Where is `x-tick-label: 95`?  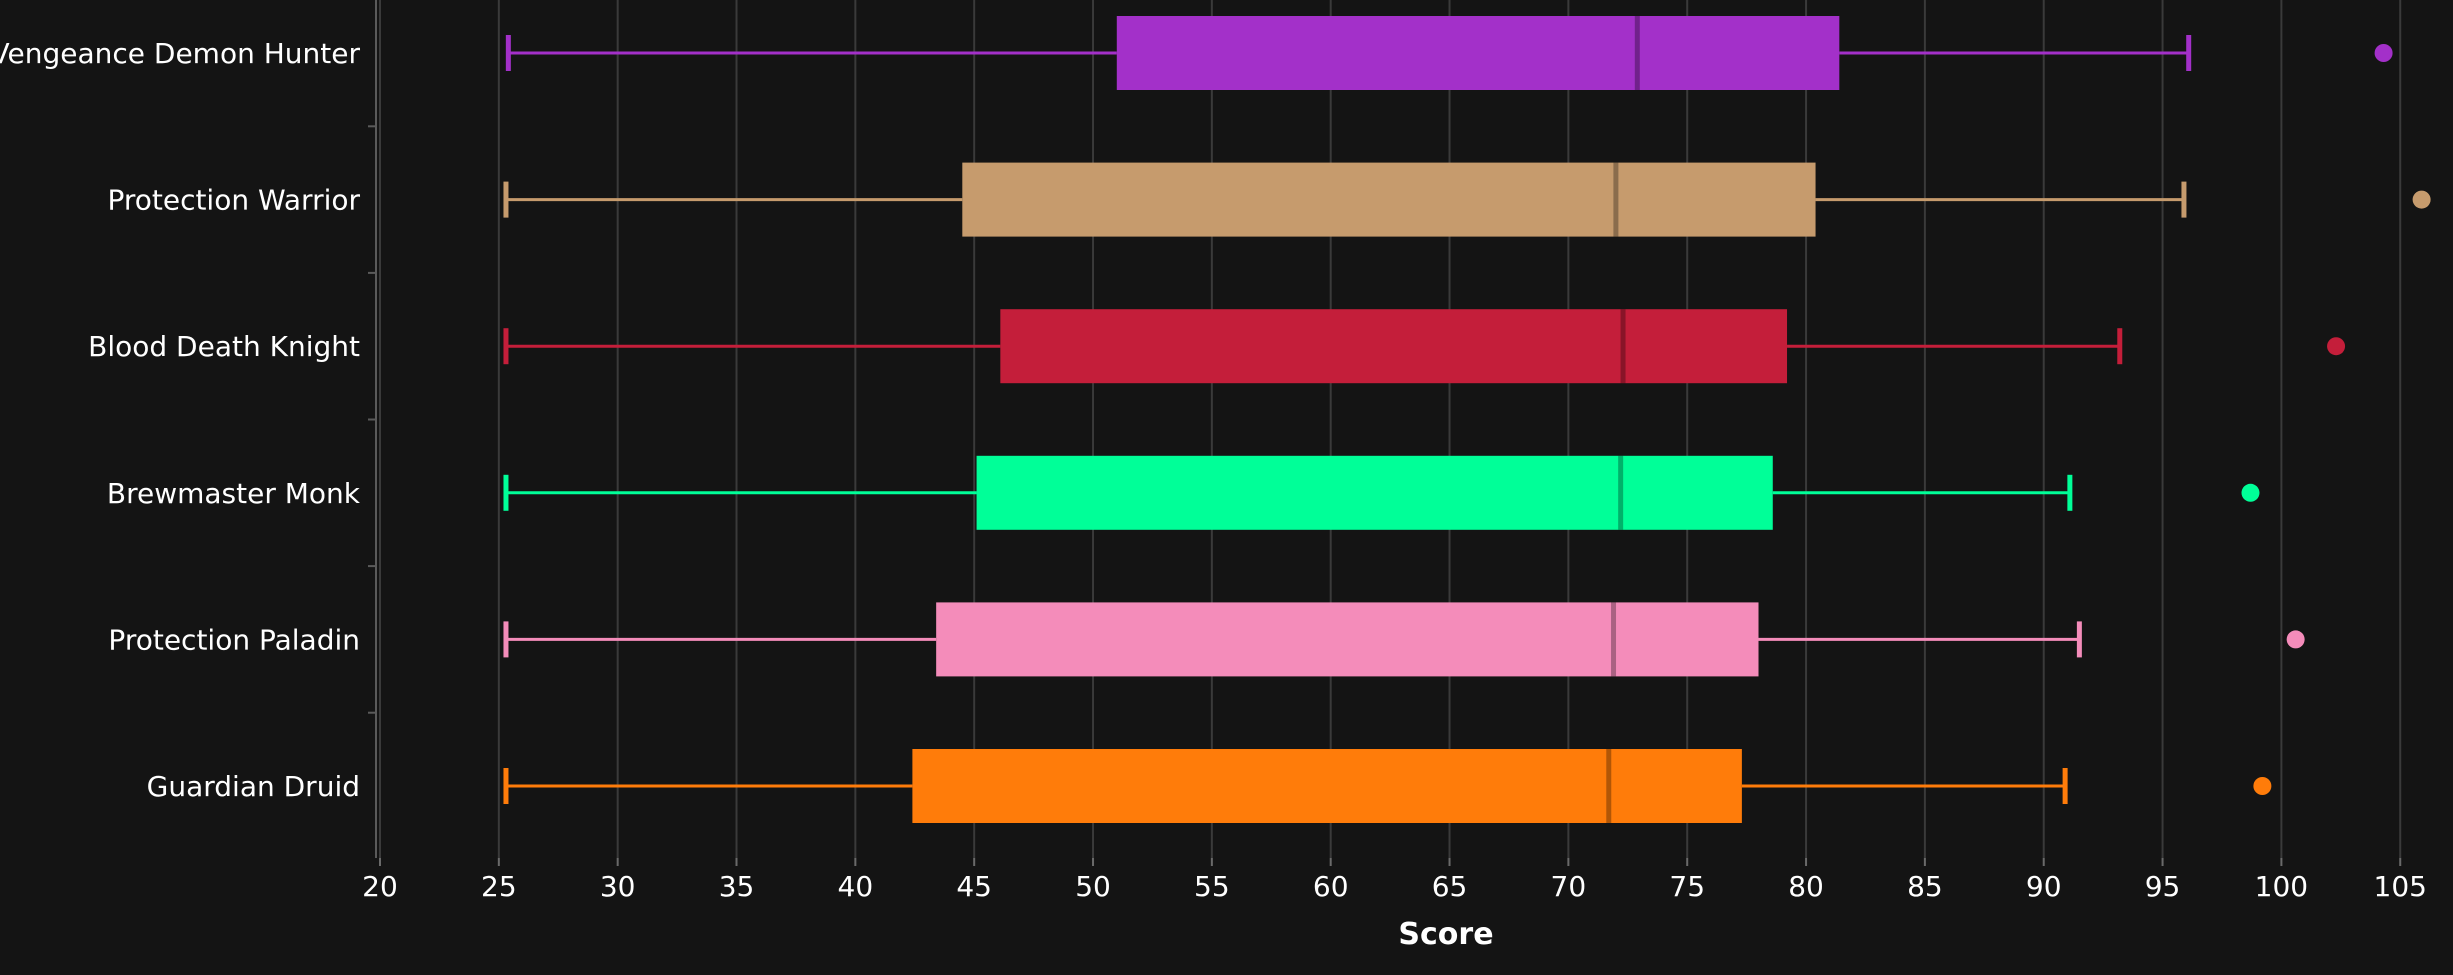
x-tick-label: 95 is located at coordinates (2163, 886).